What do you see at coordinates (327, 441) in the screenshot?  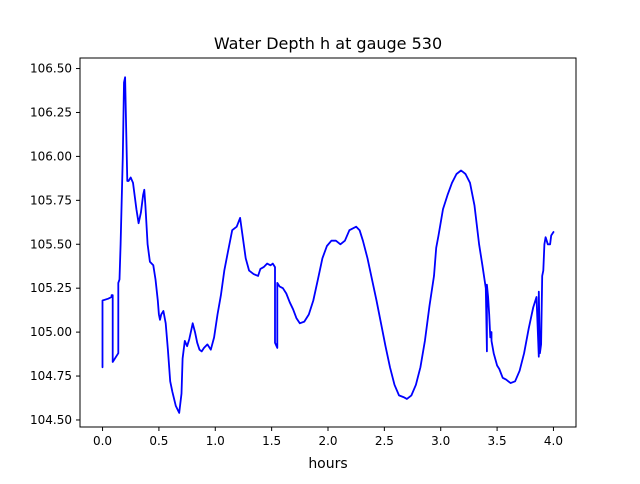 I see `x-tick-label: 2.0` at bounding box center [327, 441].